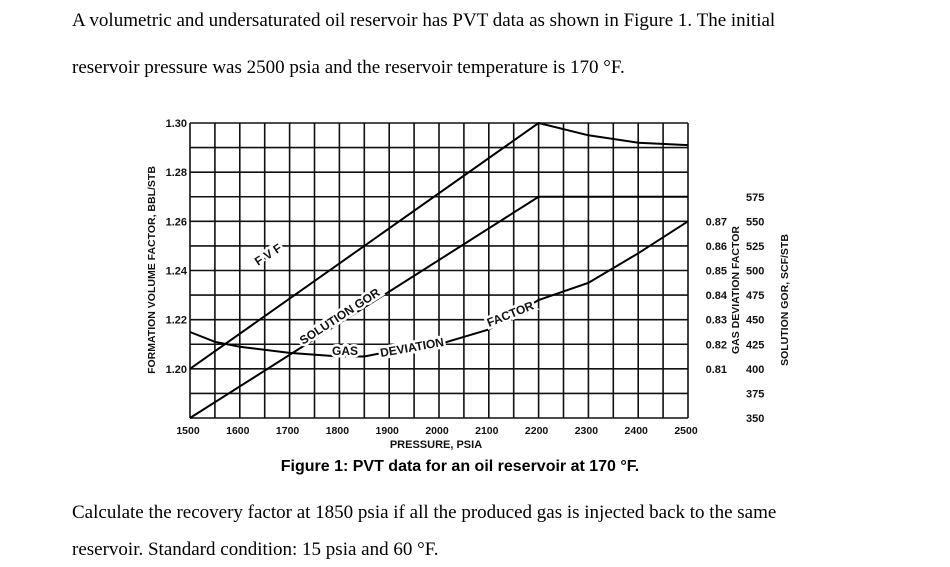 This screenshot has height=567, width=950. I want to click on y2-axis-title: GAS DEVIATION FACTOR, so click(736, 290).